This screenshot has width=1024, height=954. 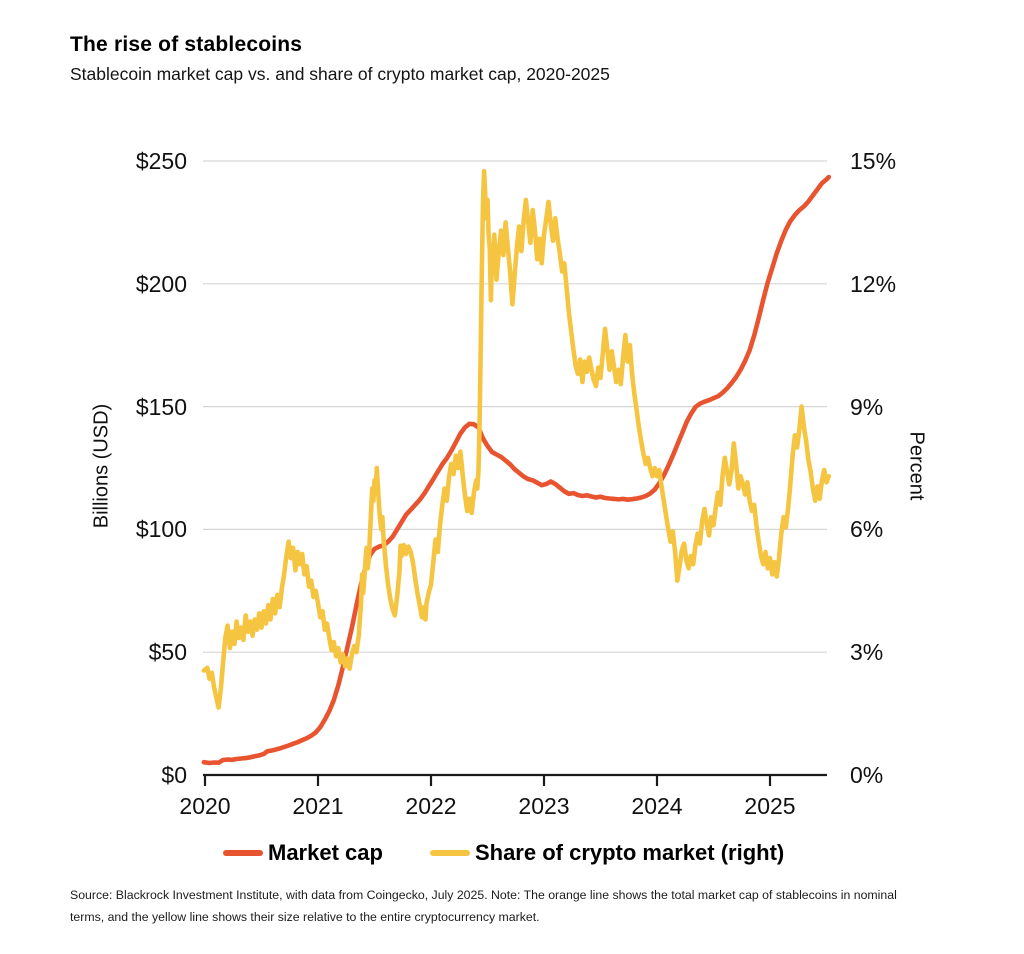 What do you see at coordinates (916, 466) in the screenshot?
I see `right-axis-title: Percent` at bounding box center [916, 466].